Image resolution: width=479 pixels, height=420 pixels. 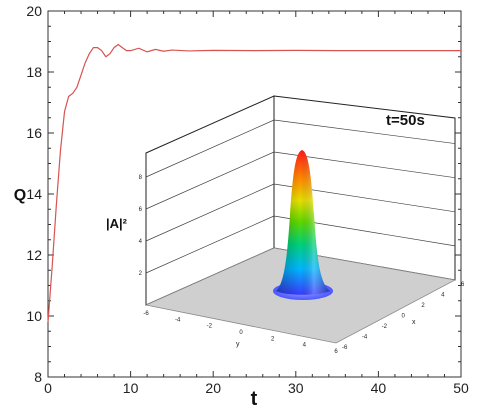 I want to click on inset-y-tick: 6, so click(x=336, y=352).